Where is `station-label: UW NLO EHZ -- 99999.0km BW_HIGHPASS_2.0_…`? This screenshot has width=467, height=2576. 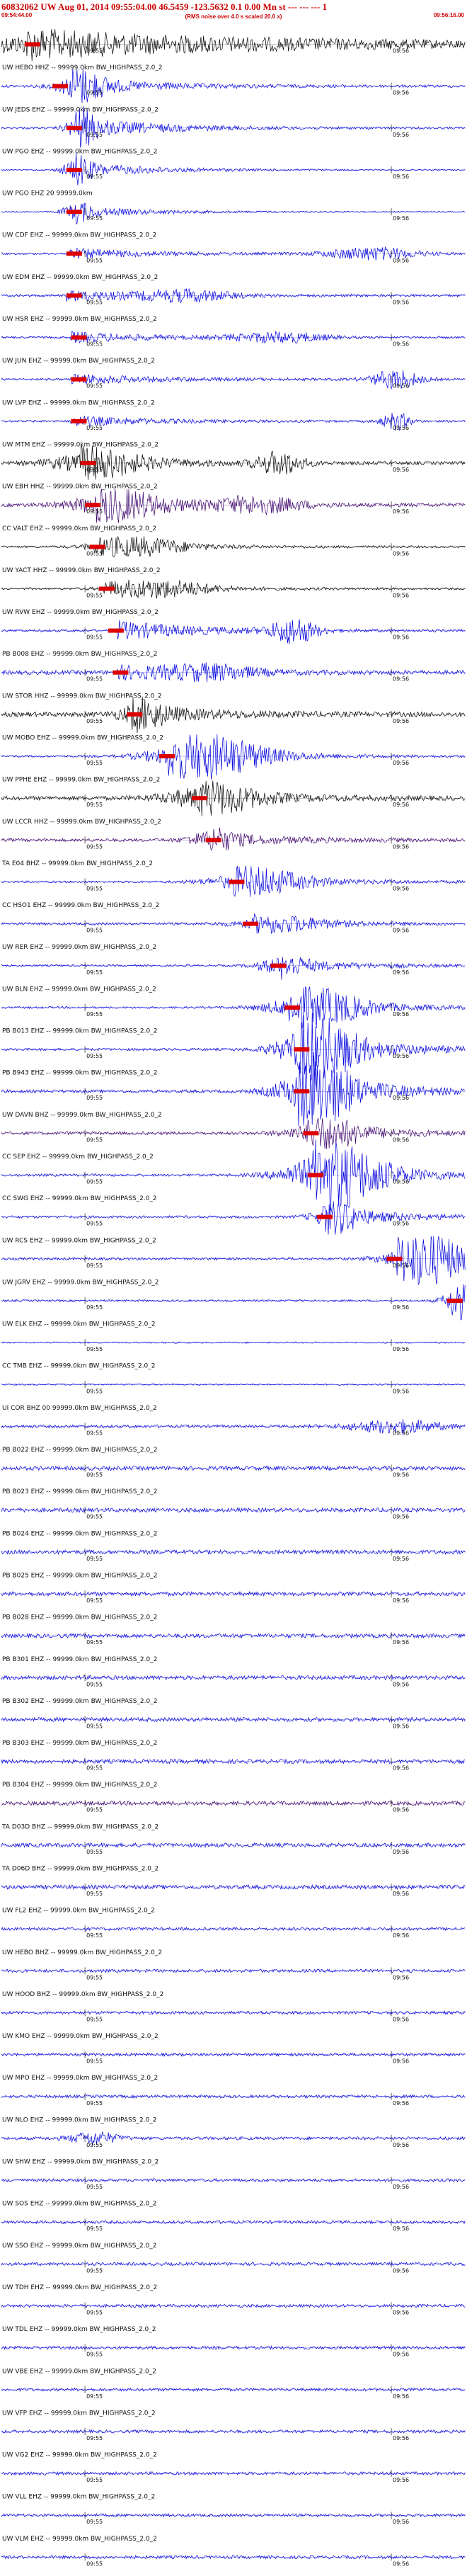 station-label: UW NLO EHZ -- 99999.0km BW_HIGHPASS_2.0_… is located at coordinates (79, 2120).